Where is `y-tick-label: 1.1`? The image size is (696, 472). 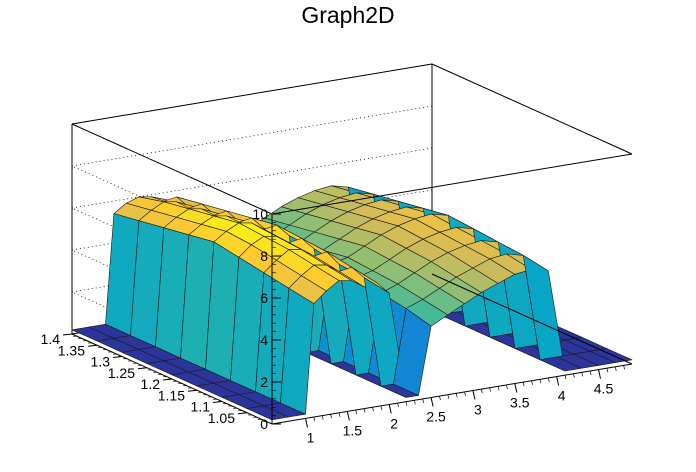
y-tick-label: 1.1 is located at coordinates (201, 407).